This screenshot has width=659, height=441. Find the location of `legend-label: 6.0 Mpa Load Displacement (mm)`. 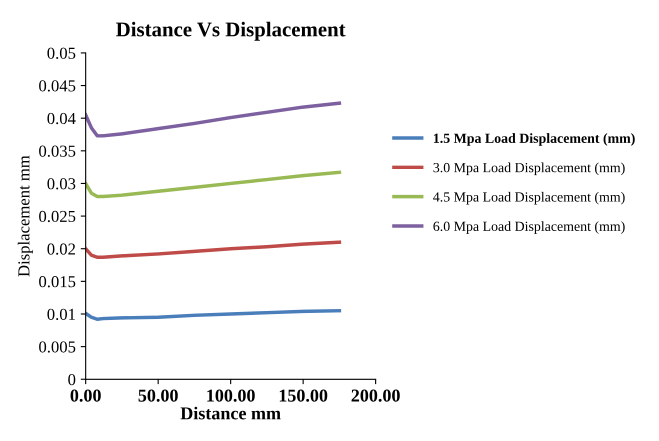

legend-label: 6.0 Mpa Load Displacement (mm) is located at coordinates (529, 227).